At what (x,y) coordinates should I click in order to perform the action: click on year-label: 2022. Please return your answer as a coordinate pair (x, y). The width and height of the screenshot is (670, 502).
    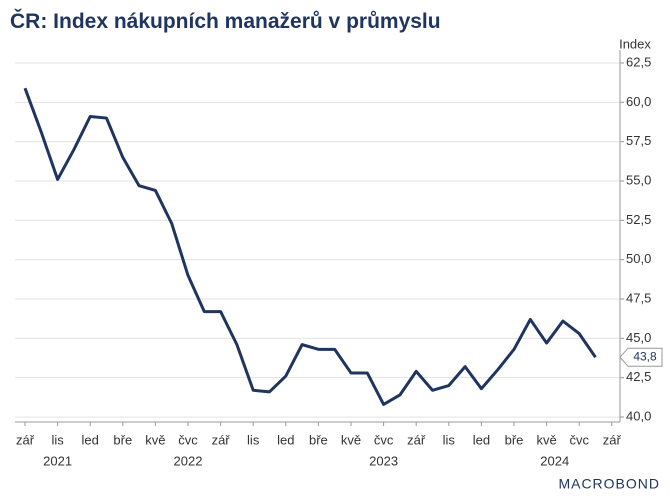
    Looking at the image, I should click on (188, 460).